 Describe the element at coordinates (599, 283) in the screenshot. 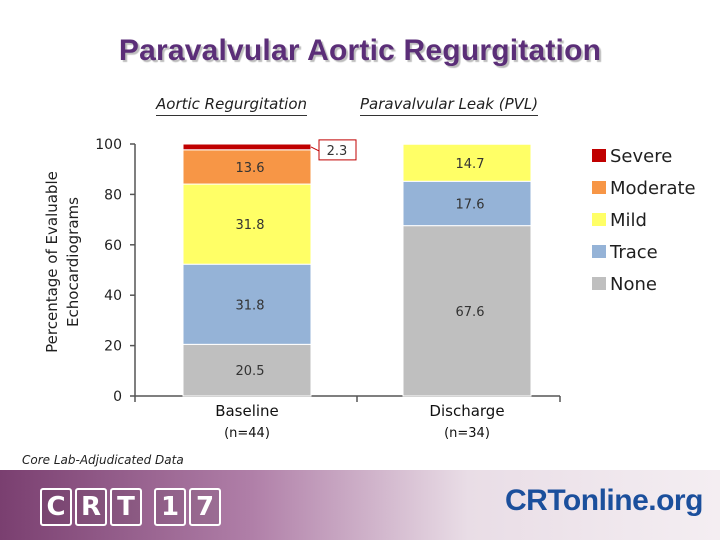

I see `legend-swatch-none` at that location.